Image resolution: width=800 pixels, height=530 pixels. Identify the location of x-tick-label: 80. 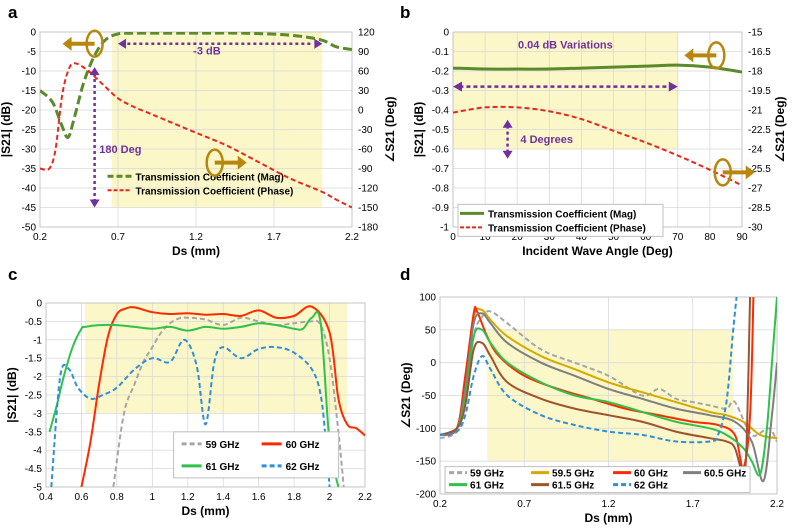
(710, 237).